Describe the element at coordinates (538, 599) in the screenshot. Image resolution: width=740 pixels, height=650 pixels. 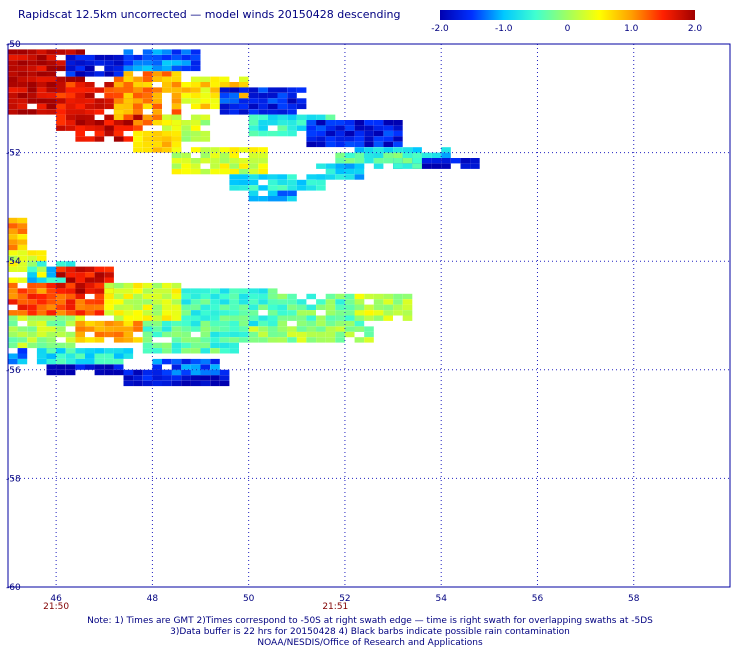
I see `x-tick-label: 56` at that location.